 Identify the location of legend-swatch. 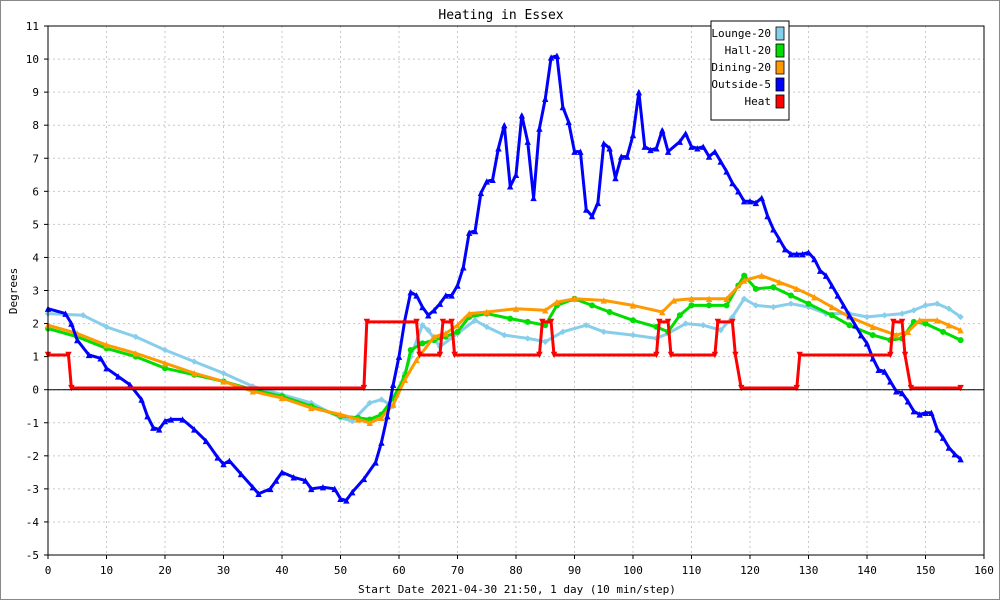
(780, 33).